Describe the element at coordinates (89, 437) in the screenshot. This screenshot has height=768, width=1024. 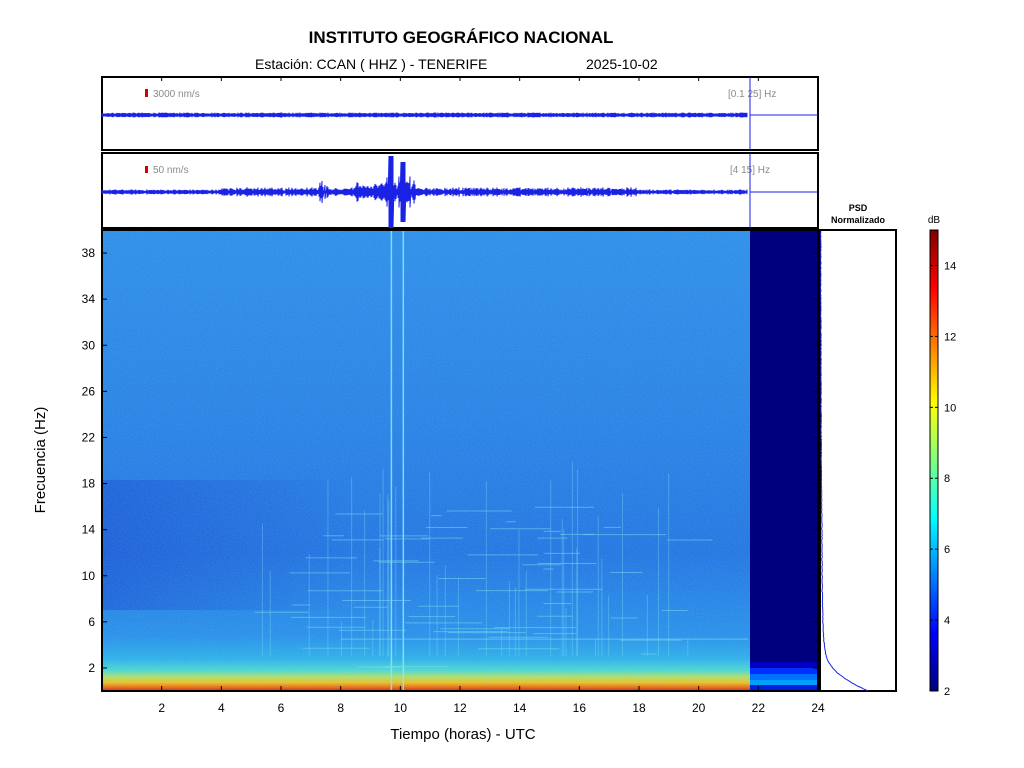
I see `y-tick-label: 22` at that location.